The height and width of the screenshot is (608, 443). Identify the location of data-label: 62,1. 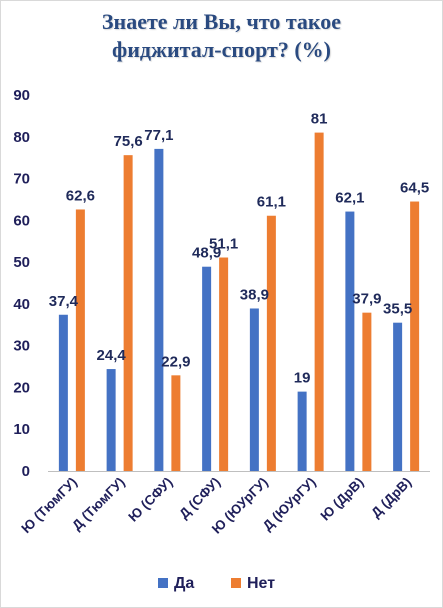
(349, 198).